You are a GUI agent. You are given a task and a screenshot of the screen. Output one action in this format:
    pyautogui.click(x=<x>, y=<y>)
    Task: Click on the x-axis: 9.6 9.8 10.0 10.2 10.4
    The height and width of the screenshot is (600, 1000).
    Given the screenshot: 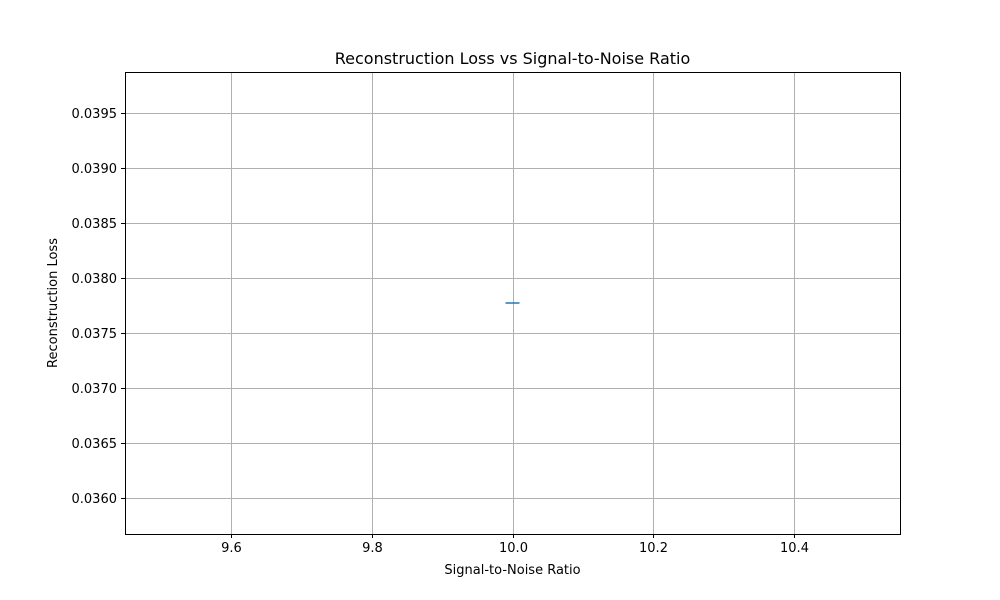 What is the action you would take?
    pyautogui.click(x=515, y=545)
    